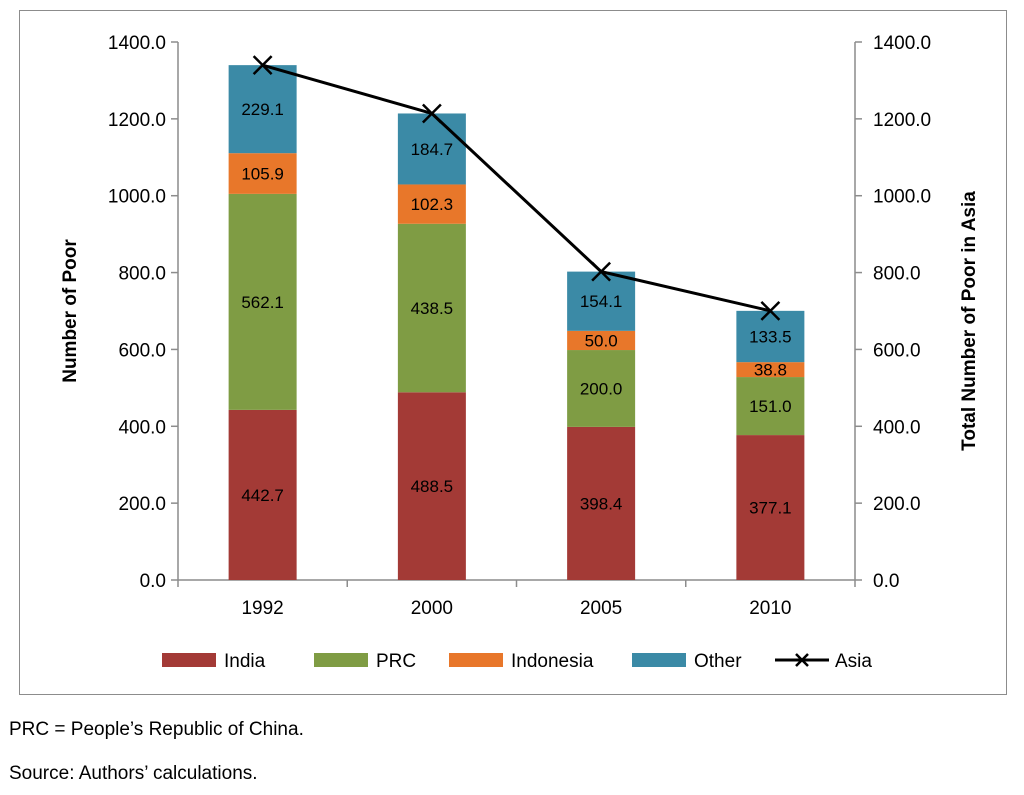  Describe the element at coordinates (245, 661) in the screenshot. I see `legend-label-india: India` at that location.